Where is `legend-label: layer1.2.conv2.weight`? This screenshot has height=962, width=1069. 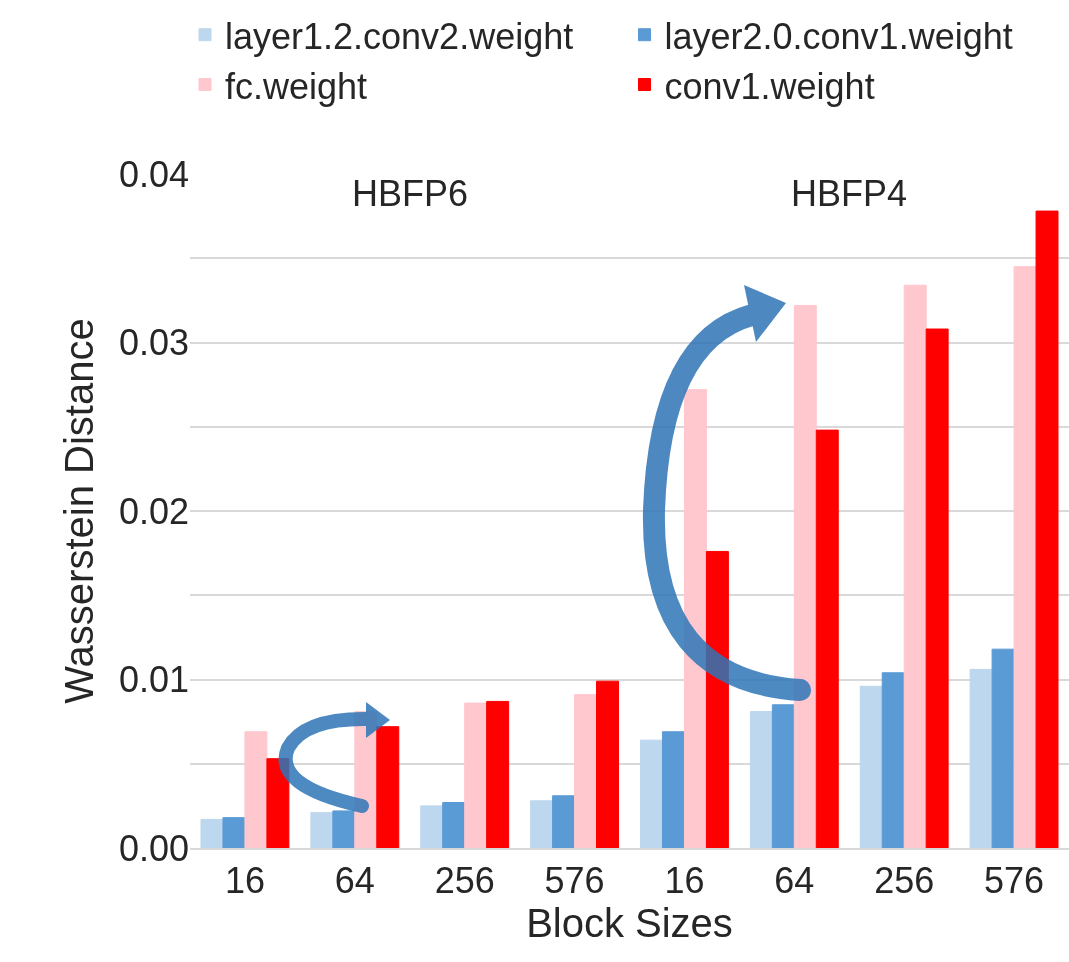 legend-label: layer1.2.conv2.weight is located at coordinates (399, 36).